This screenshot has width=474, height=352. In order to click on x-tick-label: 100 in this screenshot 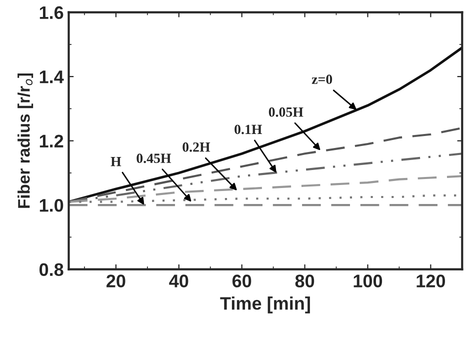, I will do `click(368, 281)`.